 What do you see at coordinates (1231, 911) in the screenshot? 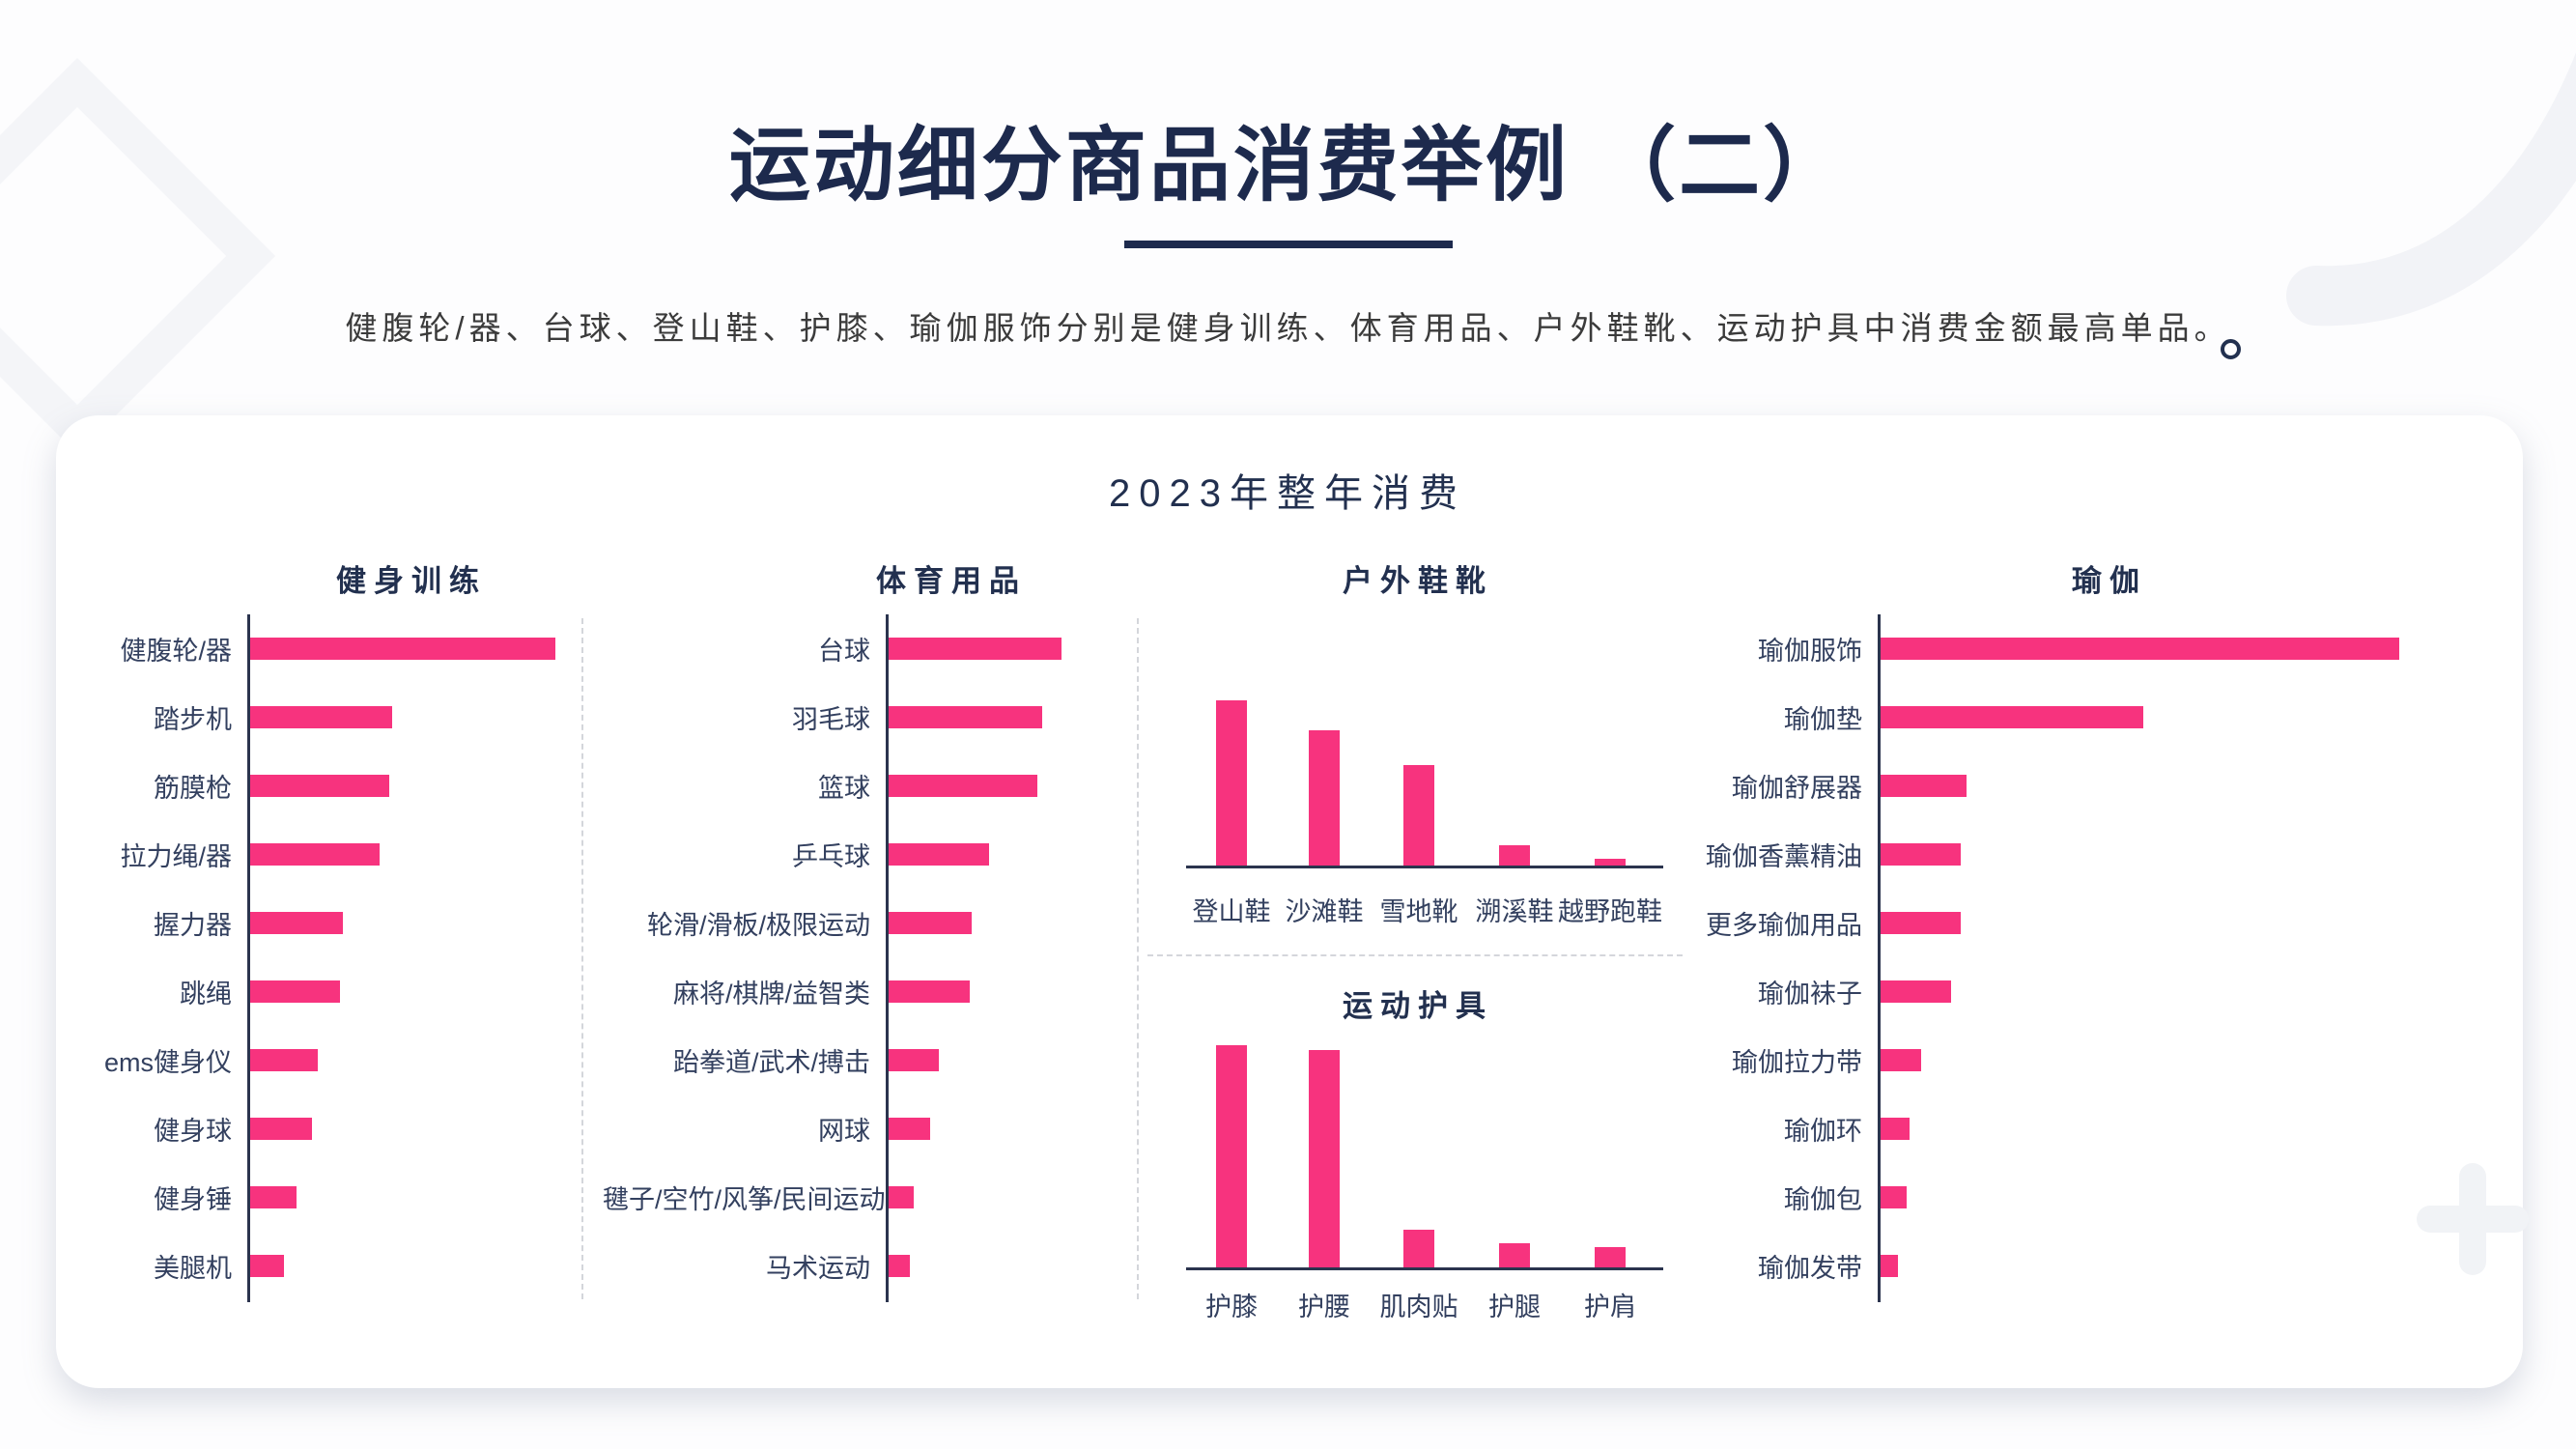
I see `category-label: 登山鞋` at bounding box center [1231, 911].